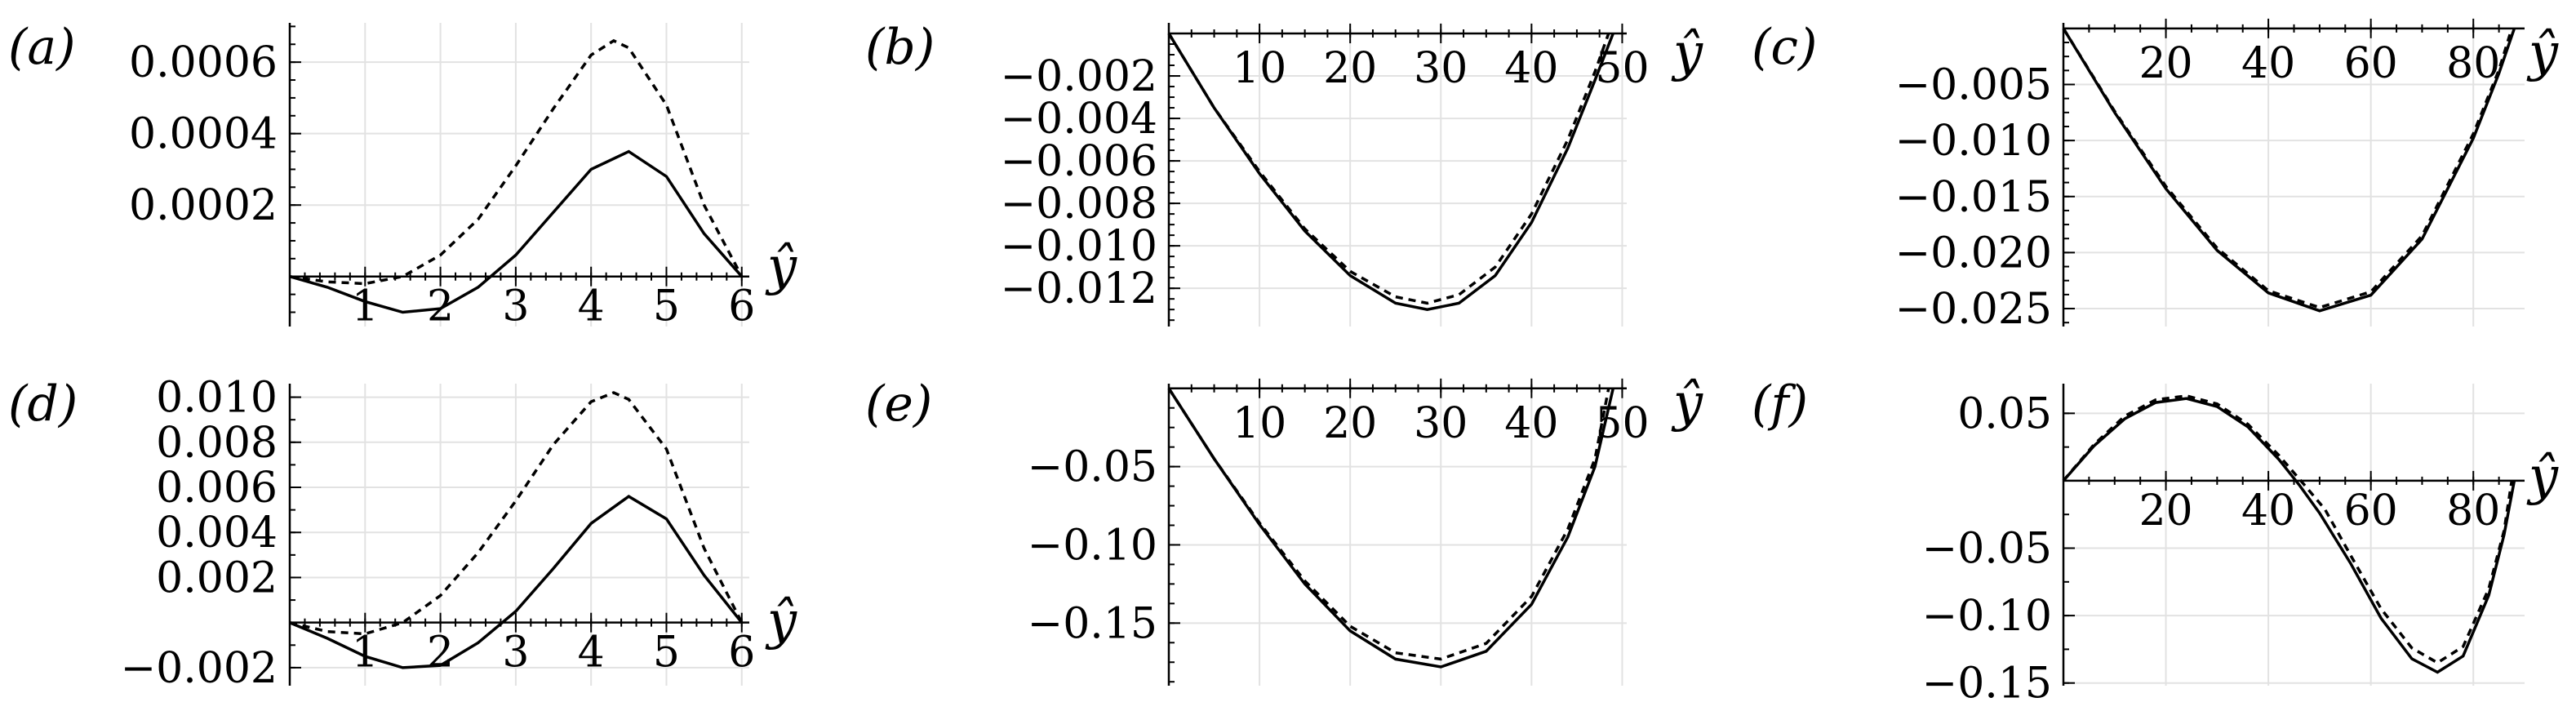 This screenshot has width=2576, height=711. What do you see at coordinates (1441, 423) in the screenshot?
I see `panel-e-x-tick-label: 30` at bounding box center [1441, 423].